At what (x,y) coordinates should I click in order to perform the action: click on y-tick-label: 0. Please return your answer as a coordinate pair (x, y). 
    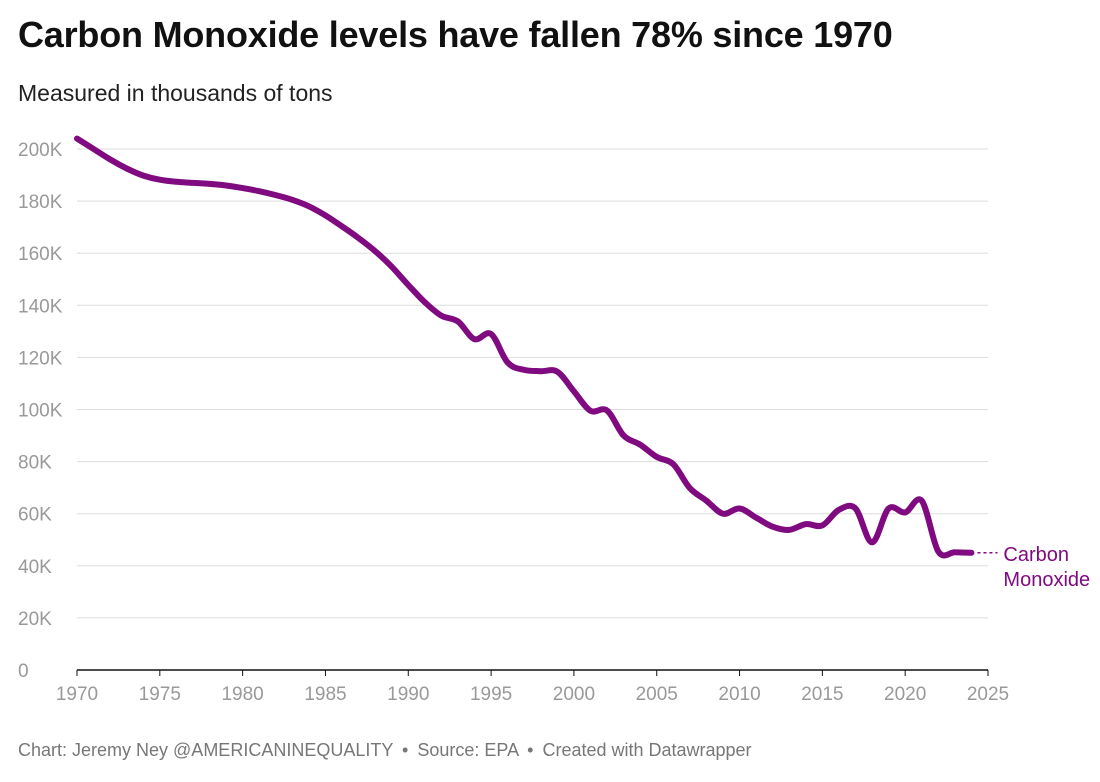
    Looking at the image, I should click on (23, 671).